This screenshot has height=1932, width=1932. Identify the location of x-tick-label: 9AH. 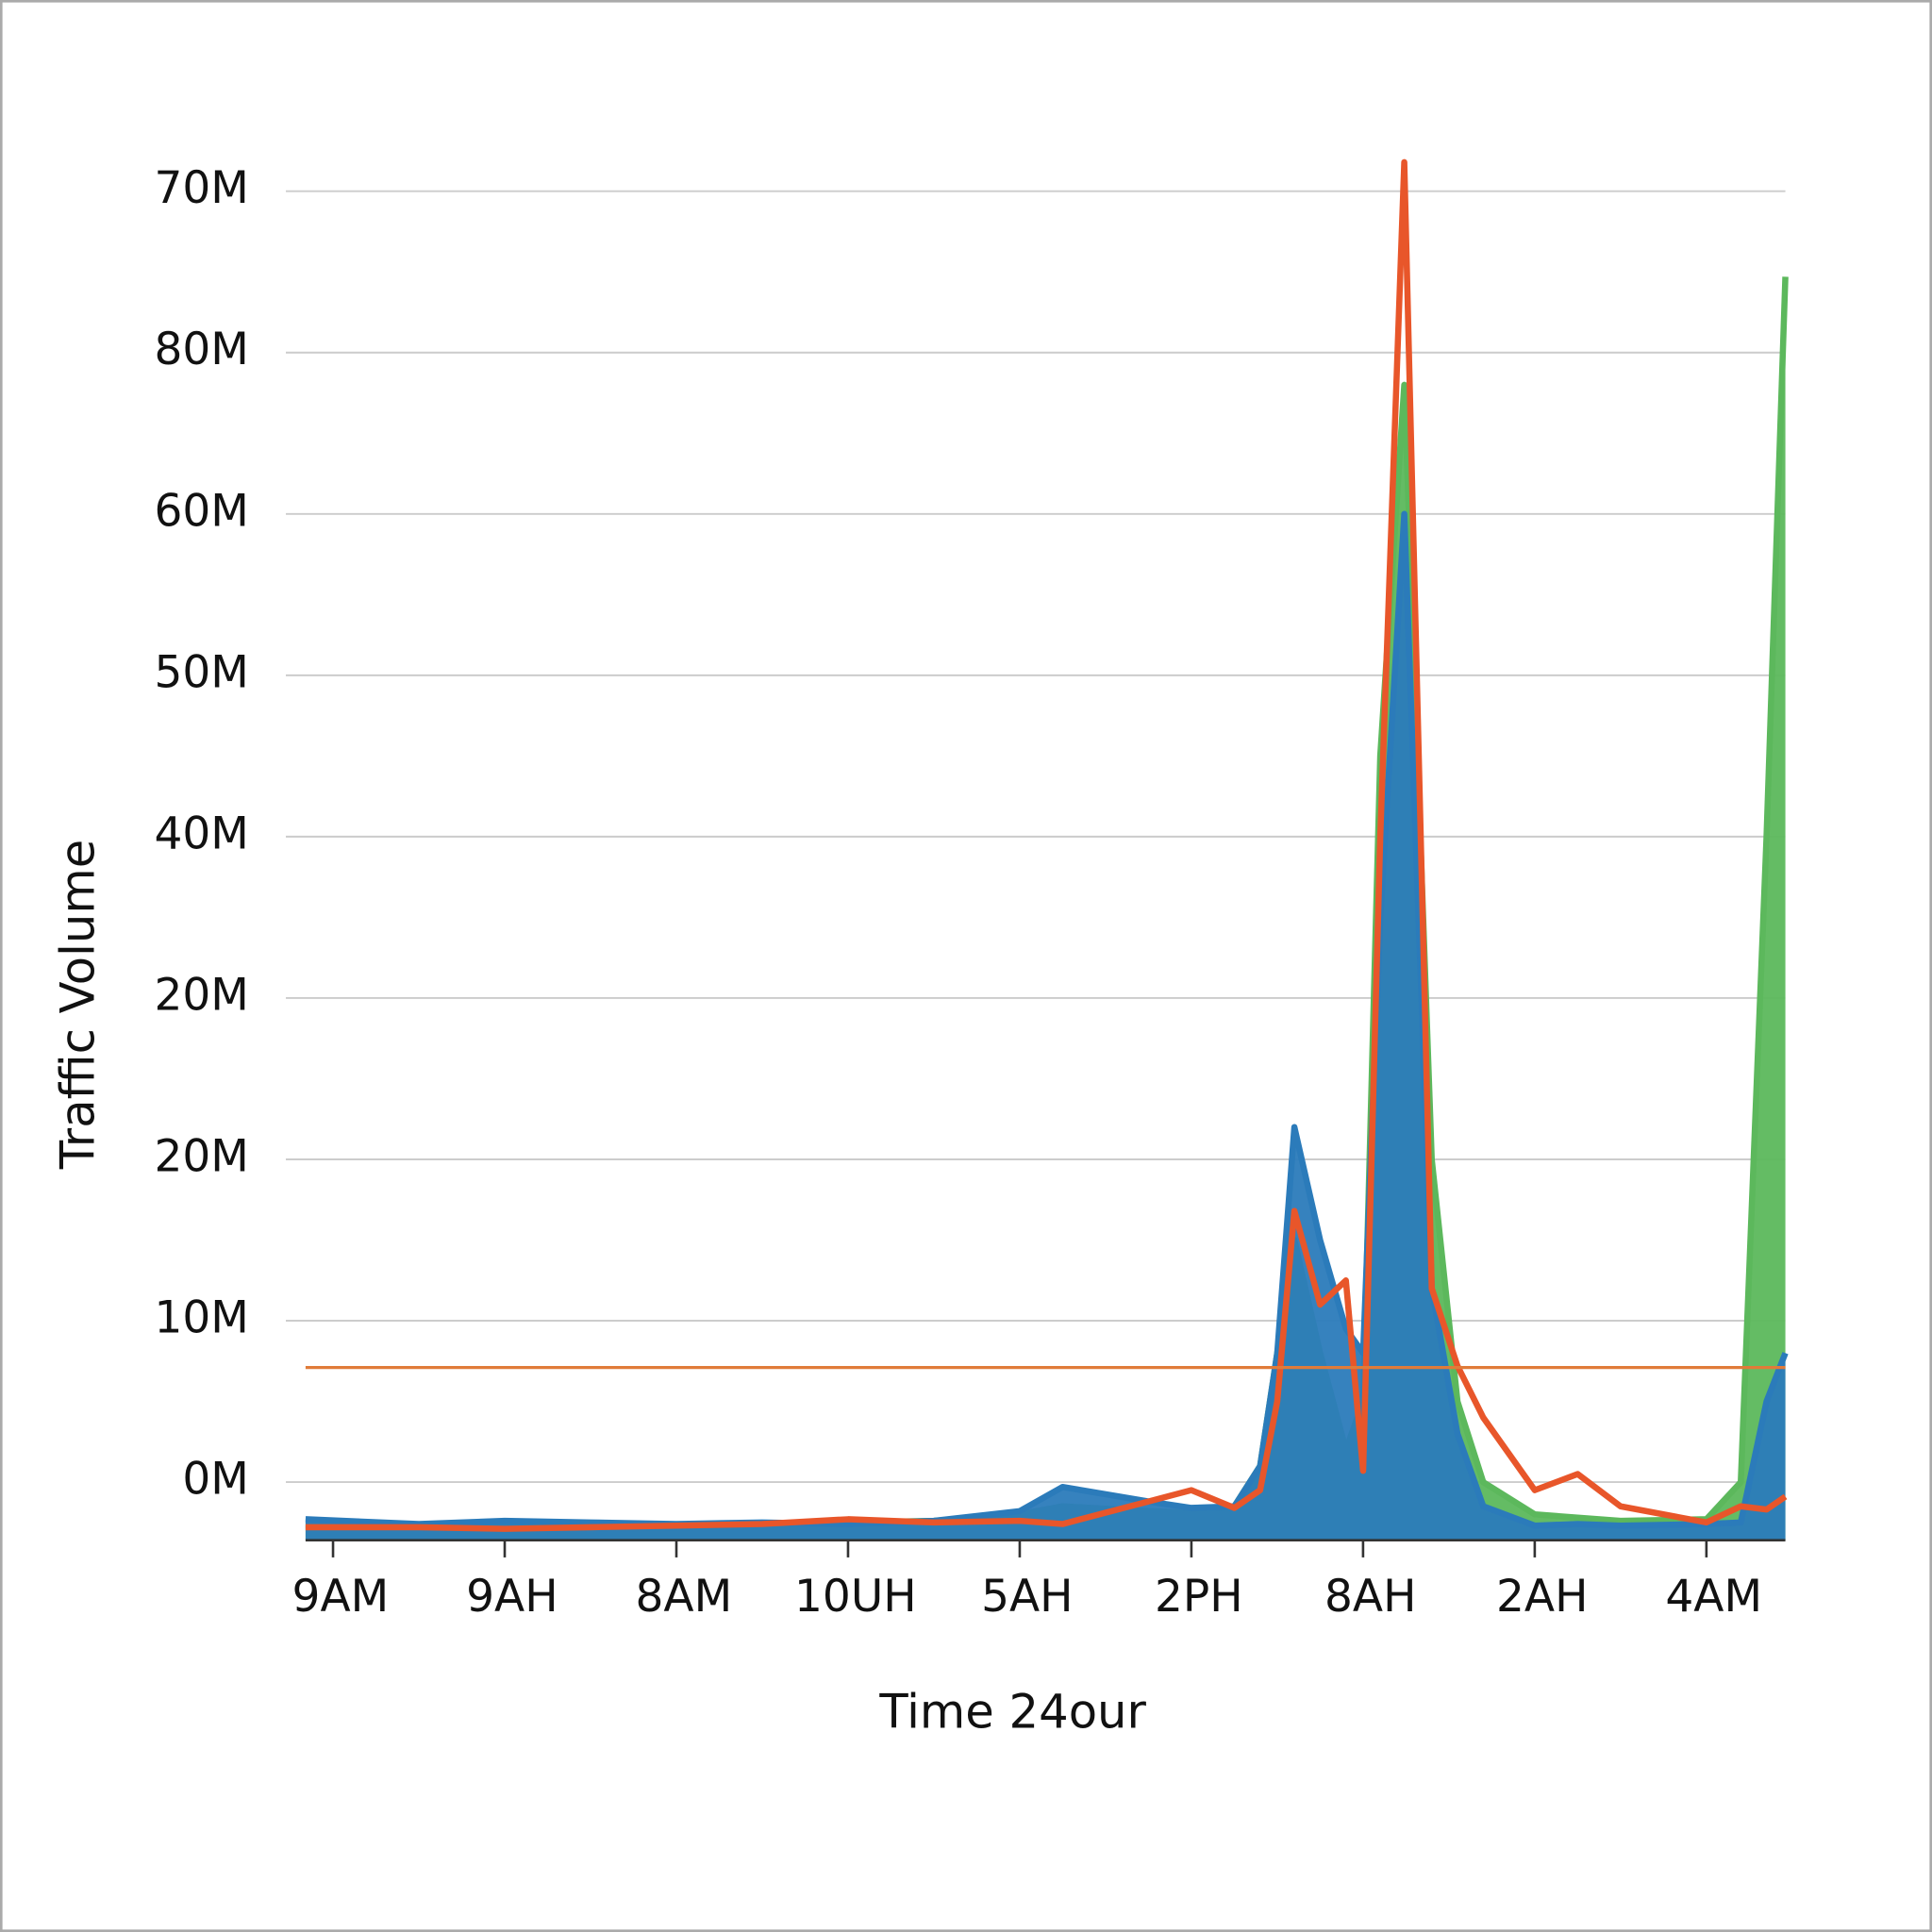
(512, 1597).